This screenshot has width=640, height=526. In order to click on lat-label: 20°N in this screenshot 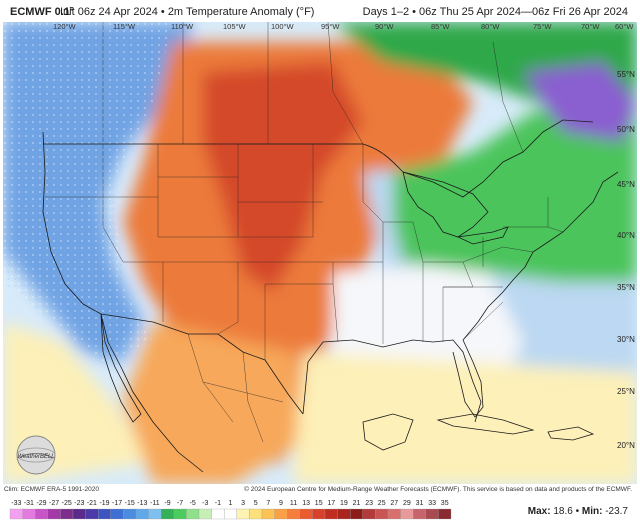, I will do `click(626, 445)`.